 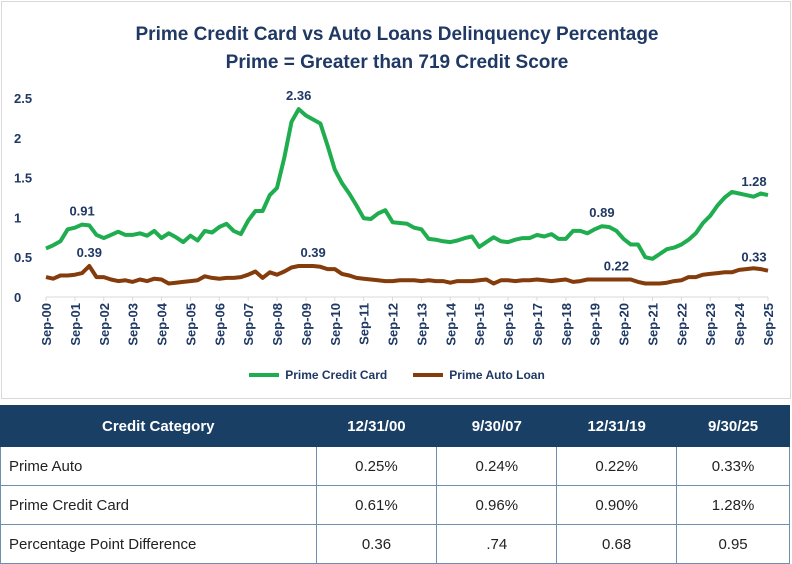 I want to click on legend-item-credit-card: Prime Credit Card, so click(x=318, y=375).